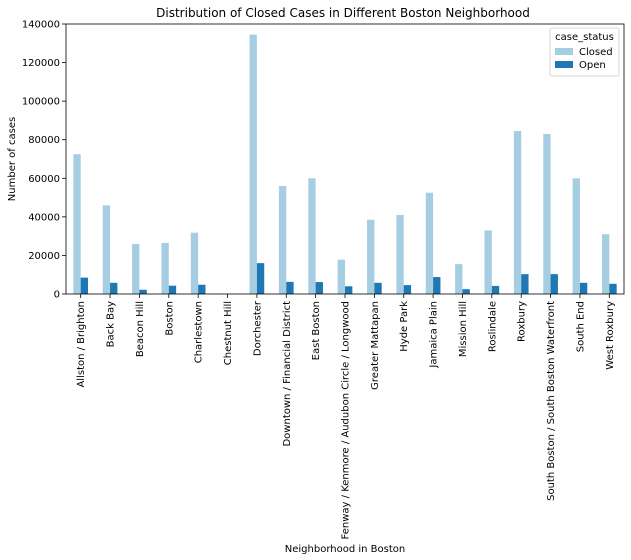  Describe the element at coordinates (44, 256) in the screenshot. I see `y-tick-label-1: 20000` at that location.